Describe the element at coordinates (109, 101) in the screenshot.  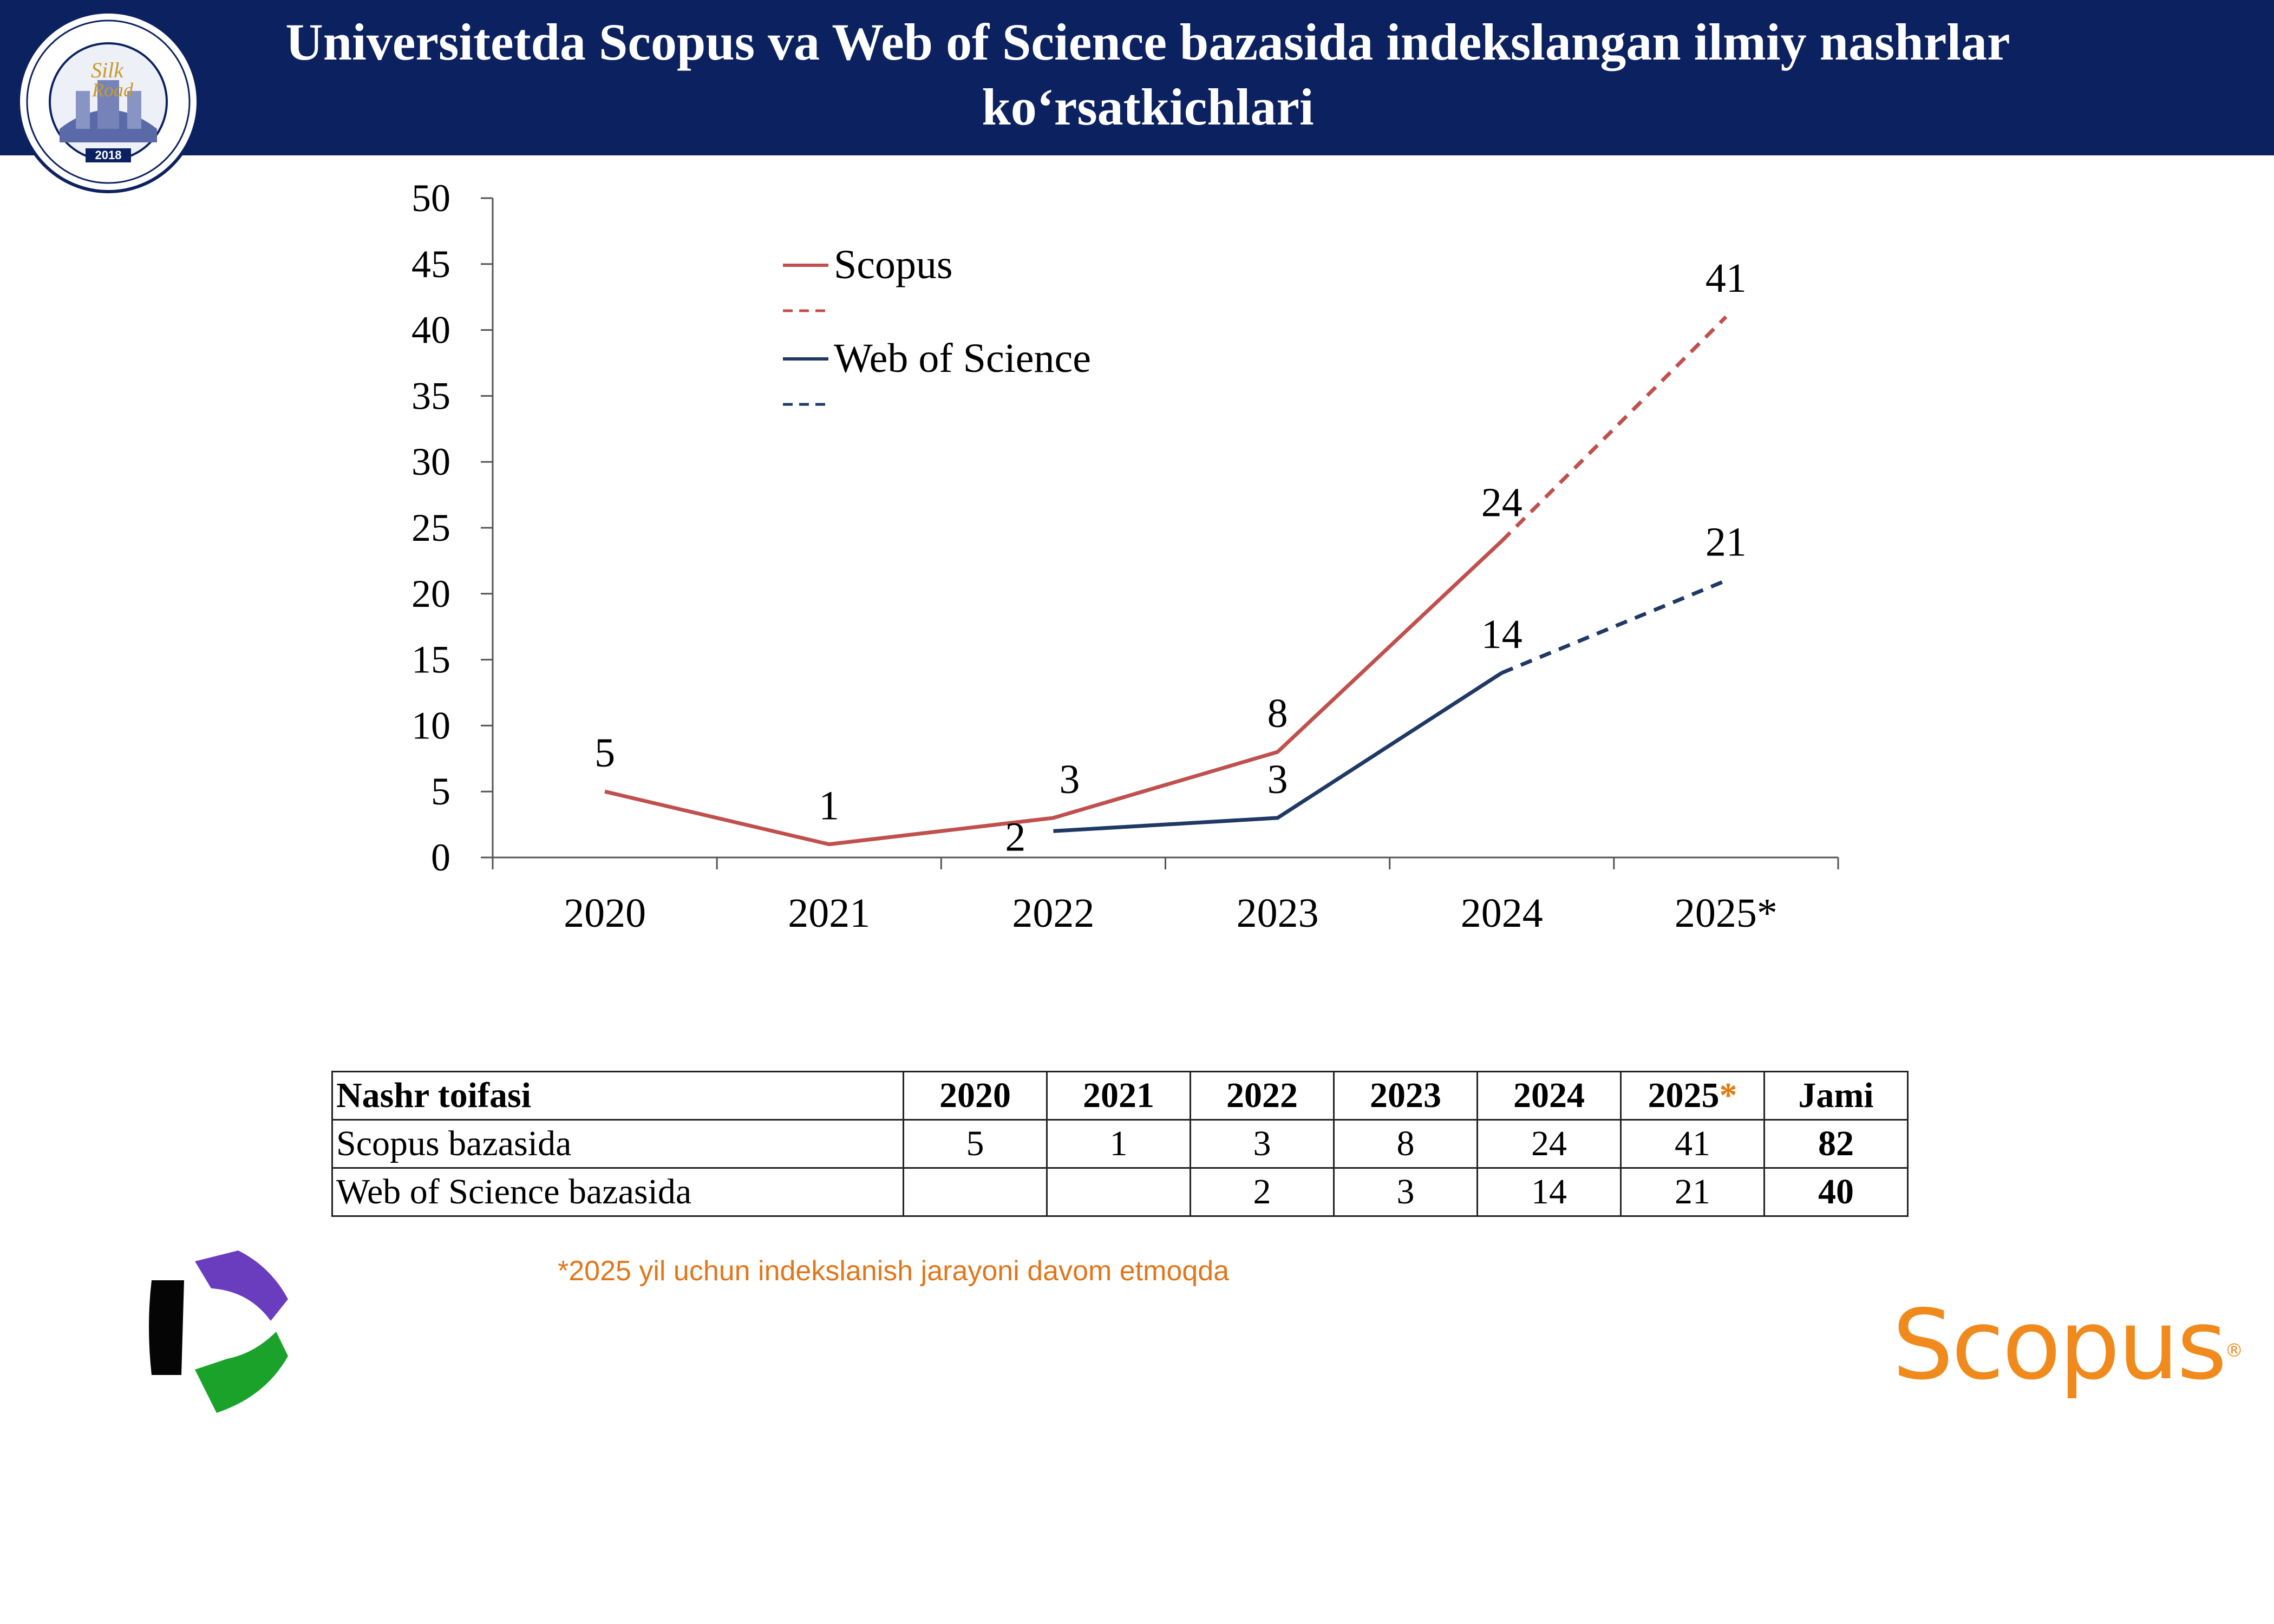
I see `university-seal-logo: Silk Road 2018` at that location.